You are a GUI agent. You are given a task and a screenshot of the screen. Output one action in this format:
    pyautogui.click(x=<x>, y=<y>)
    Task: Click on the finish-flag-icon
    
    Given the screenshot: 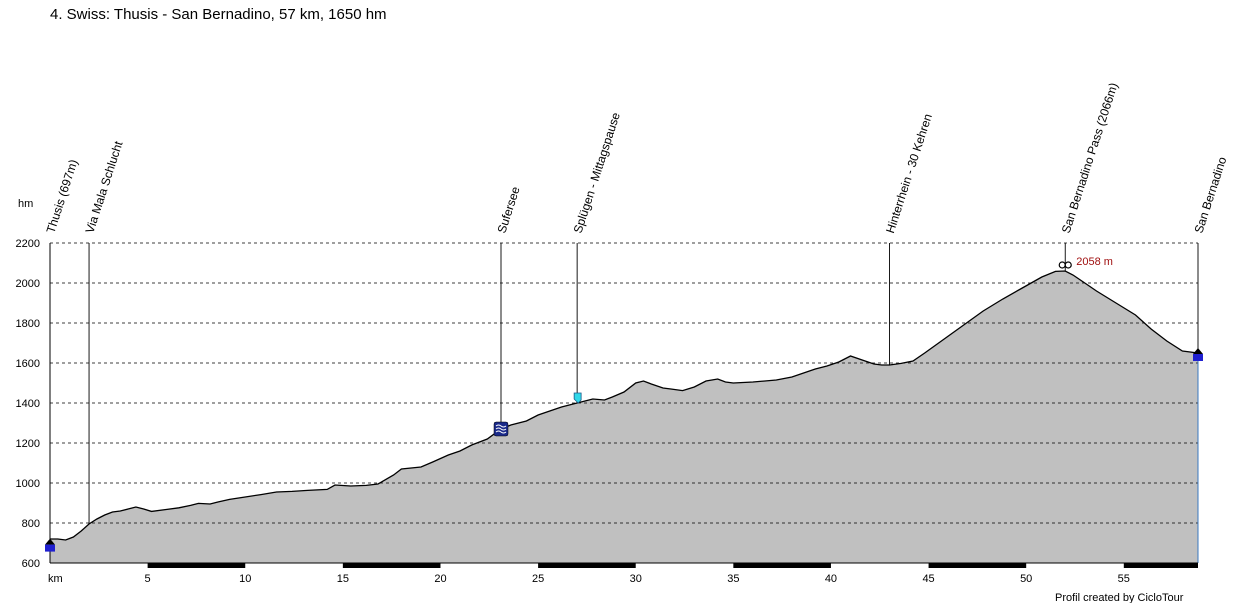 What is the action you would take?
    pyautogui.click(x=1198, y=351)
    